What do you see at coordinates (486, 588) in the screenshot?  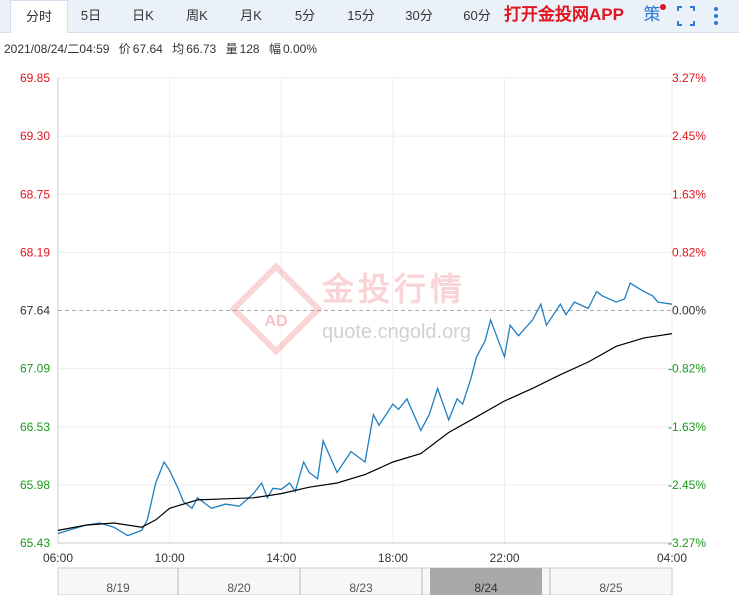 I see `navigator-label: 8/24` at bounding box center [486, 588].